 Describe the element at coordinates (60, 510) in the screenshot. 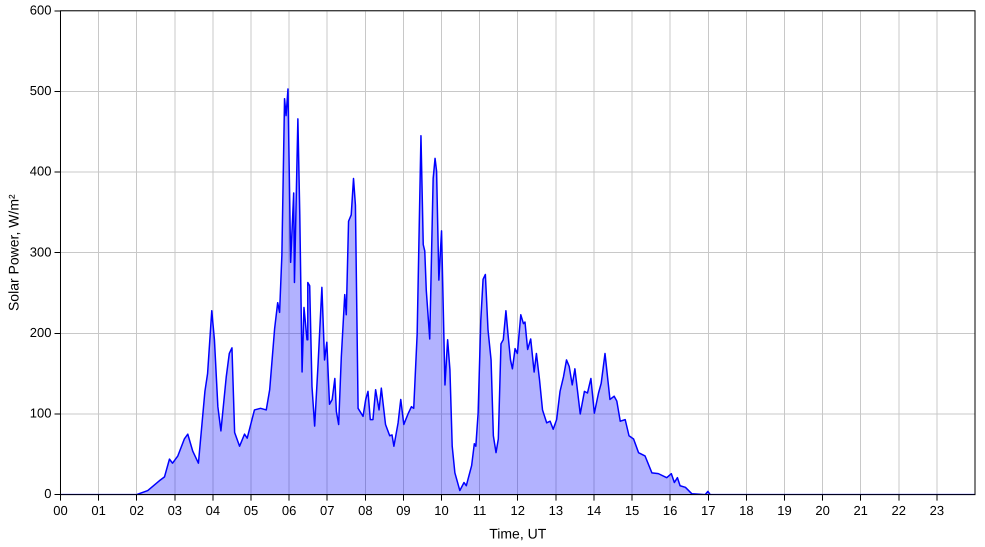

I see `x-tick-label: 00` at that location.